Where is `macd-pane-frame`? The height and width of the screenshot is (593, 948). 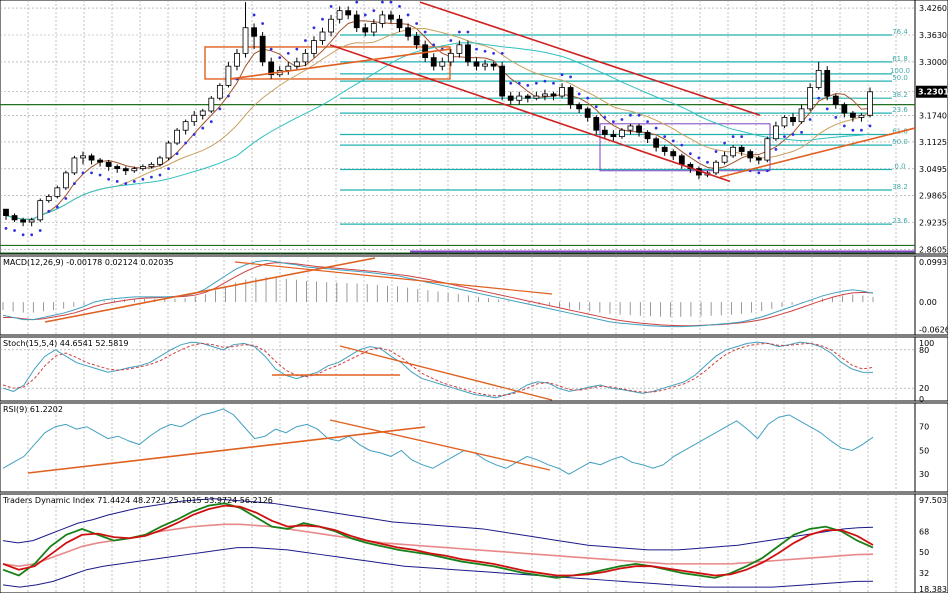
macd-pane-frame is located at coordinates (474, 295).